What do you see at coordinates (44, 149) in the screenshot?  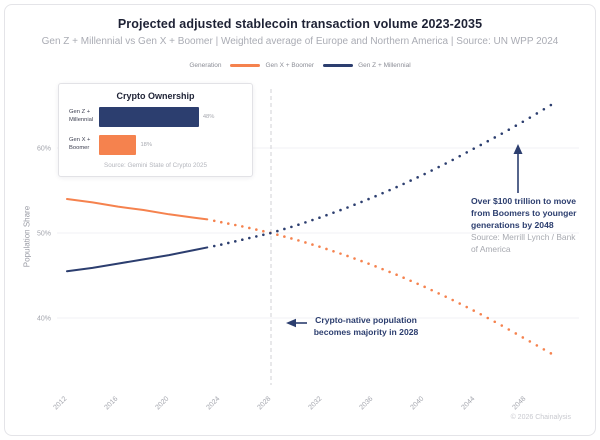 I see `svg-text: 60%` at bounding box center [44, 149].